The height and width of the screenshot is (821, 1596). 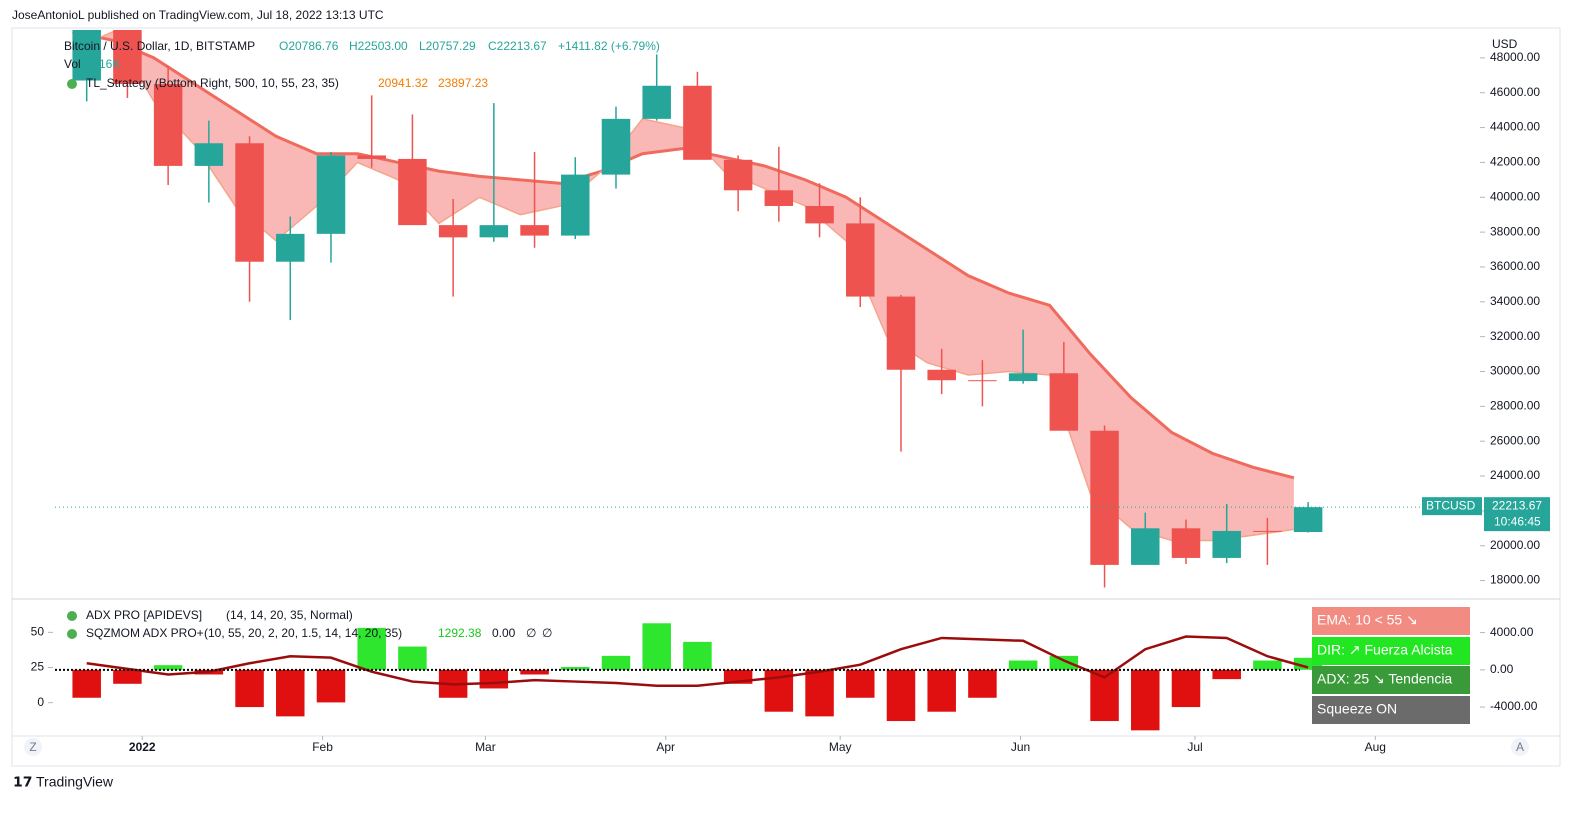 I want to click on currency: USD, so click(x=1505, y=44).